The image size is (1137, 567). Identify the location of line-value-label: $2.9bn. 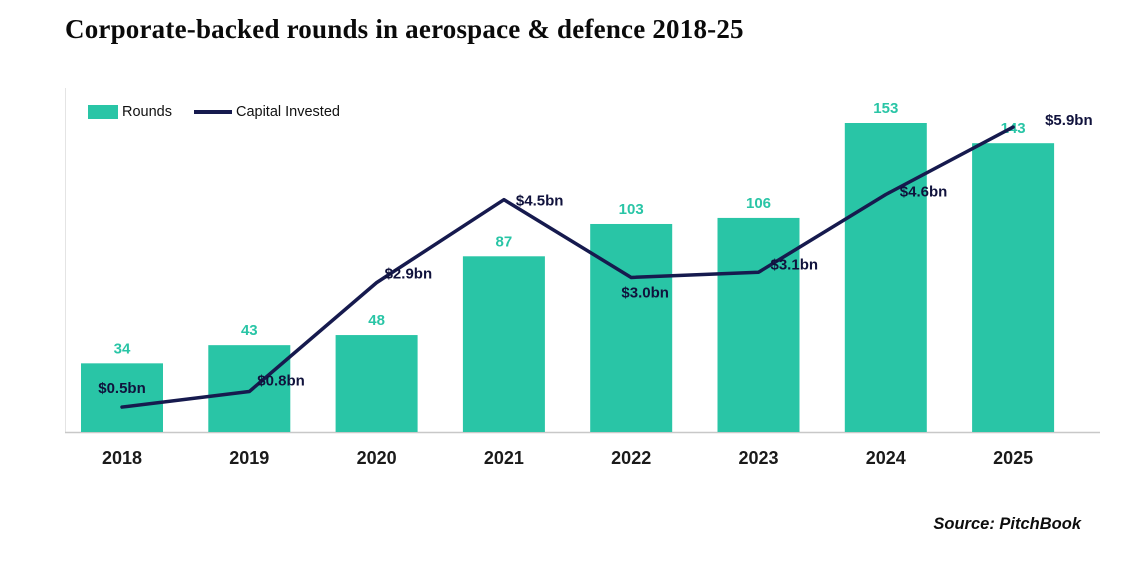
(409, 274).